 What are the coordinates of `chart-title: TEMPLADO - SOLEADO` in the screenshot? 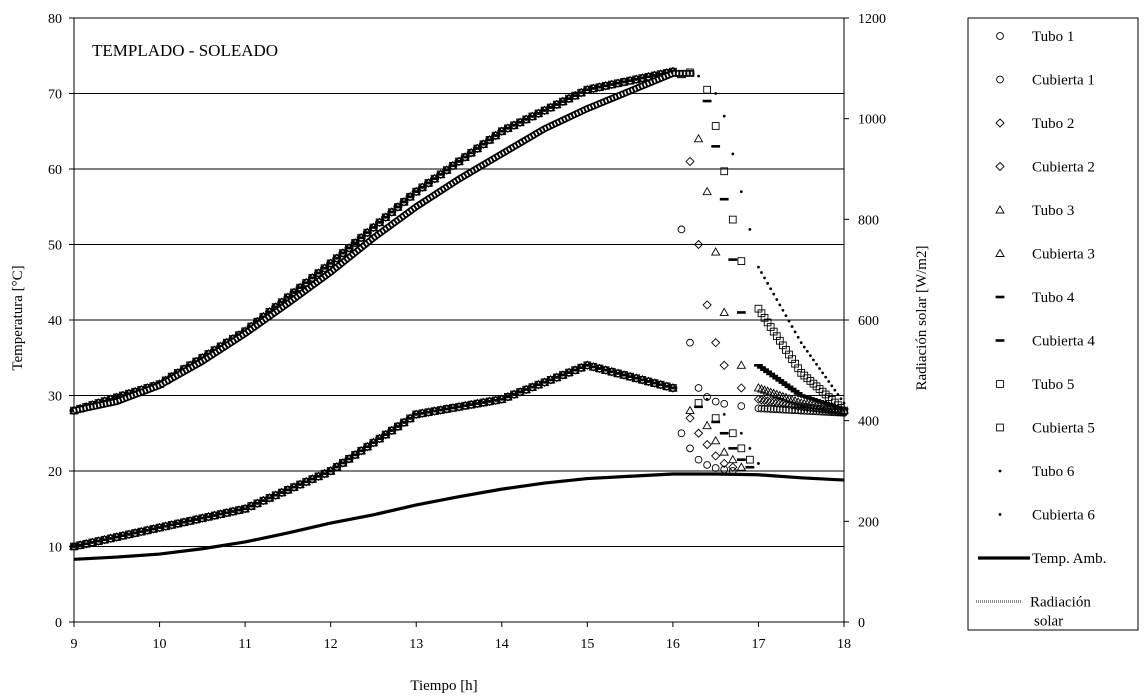 It's located at (185, 50).